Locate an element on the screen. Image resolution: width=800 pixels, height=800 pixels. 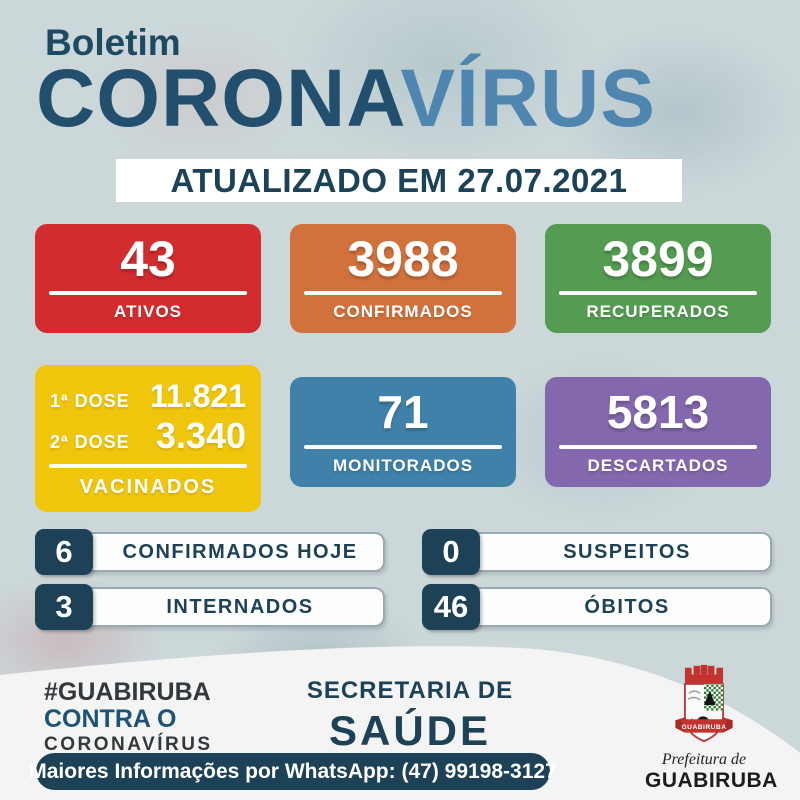
card-vacinados: 1ª DOSE 11.821 2ª DOSE 3.340 VACINADOS is located at coordinates (148, 438).